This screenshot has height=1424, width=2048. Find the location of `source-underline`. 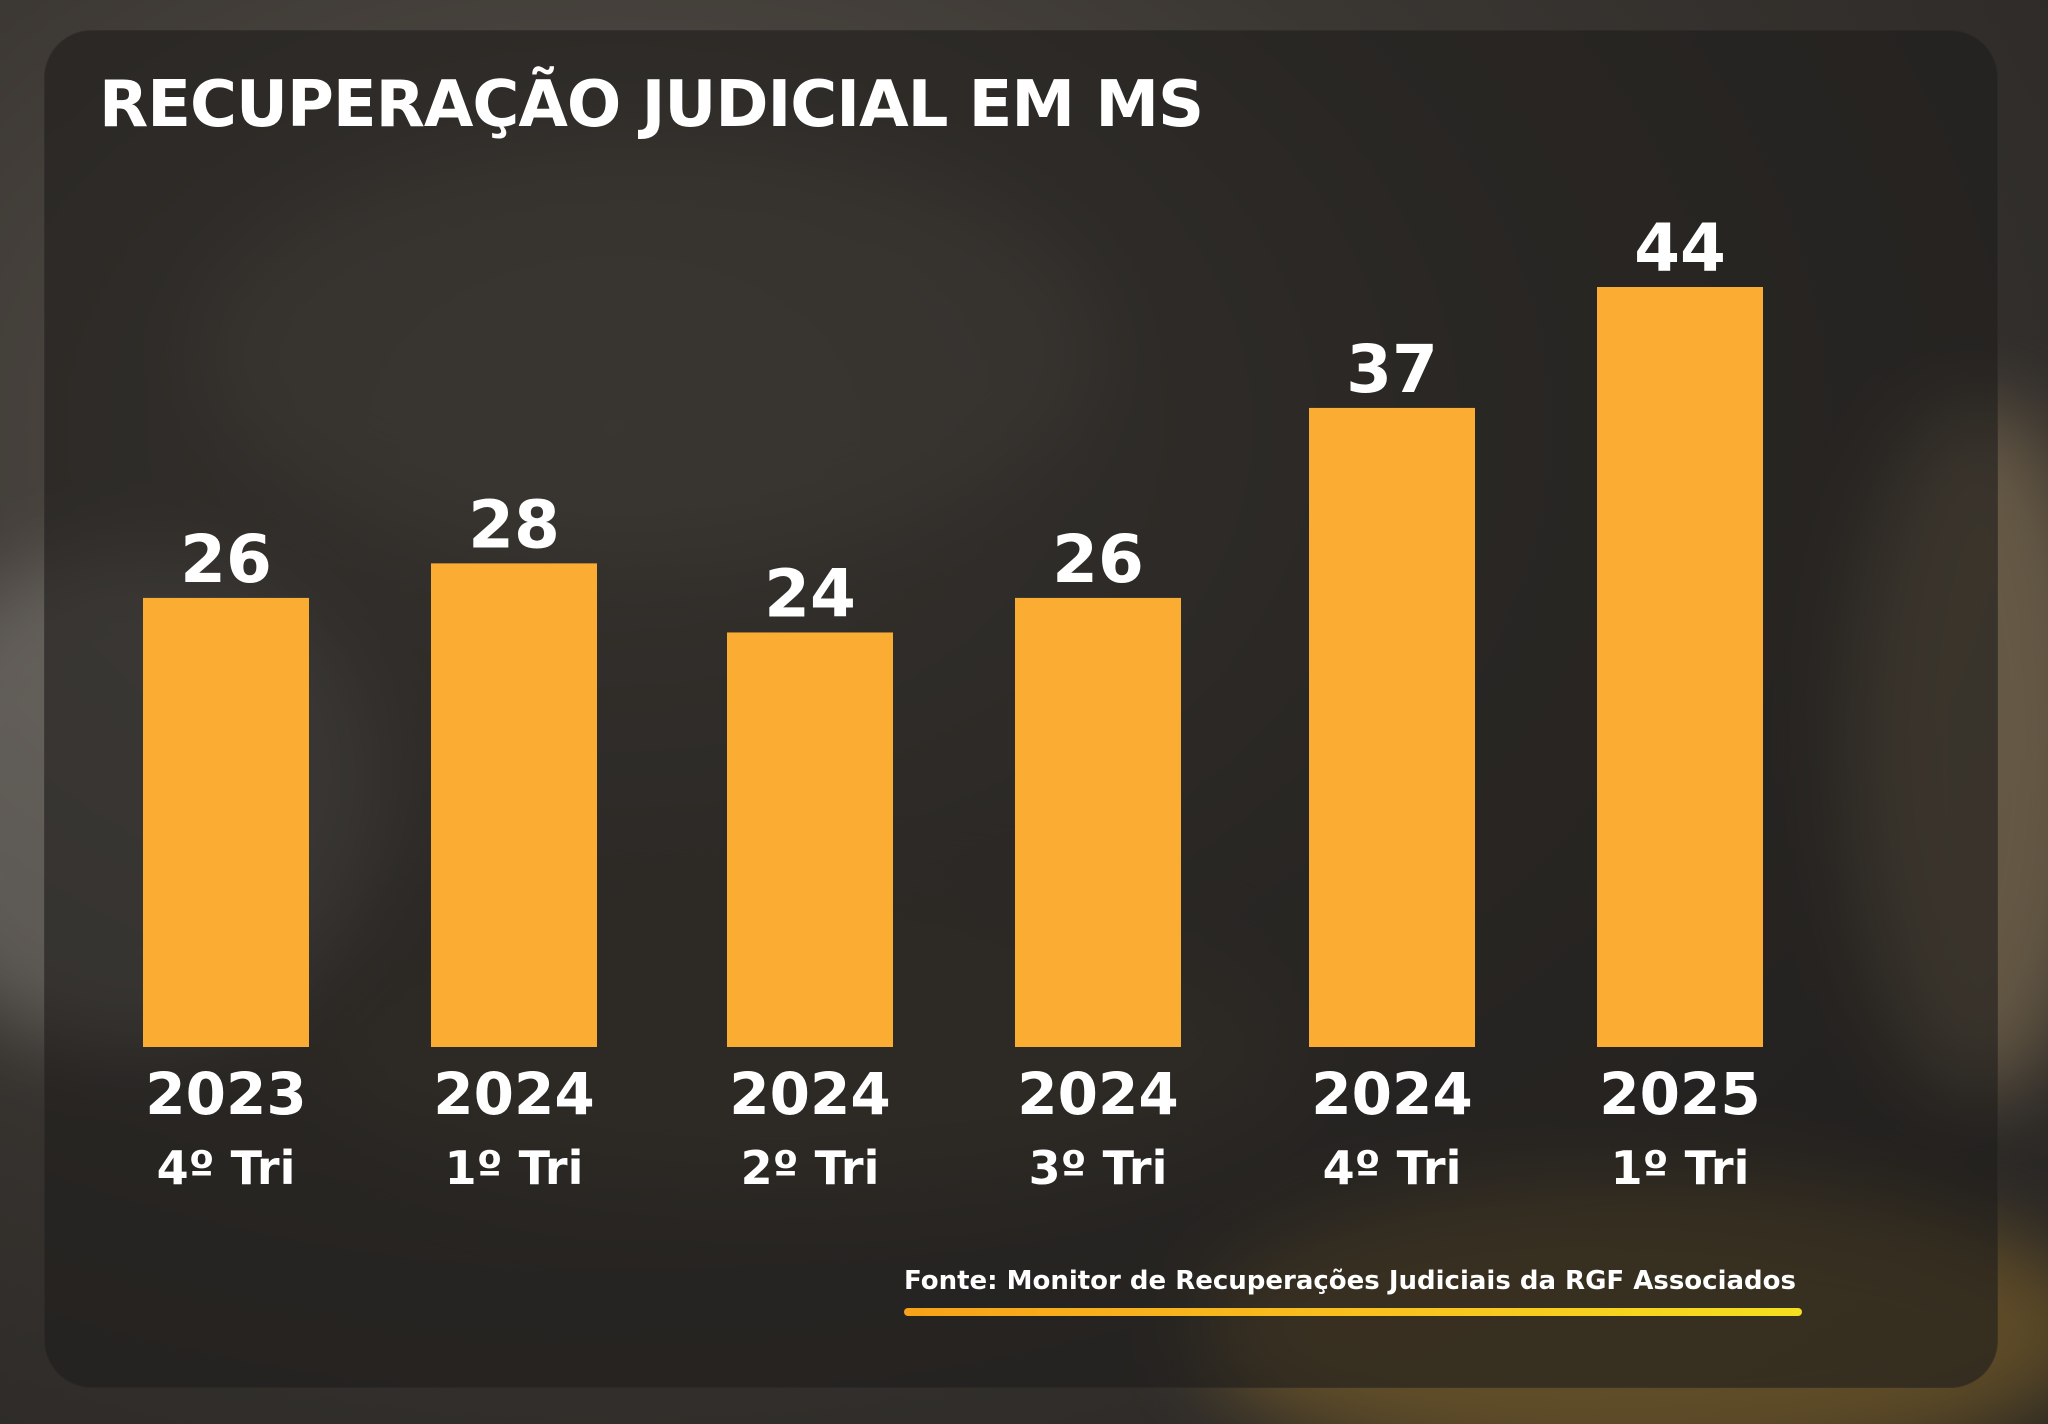

source-underline is located at coordinates (1353, 1312).